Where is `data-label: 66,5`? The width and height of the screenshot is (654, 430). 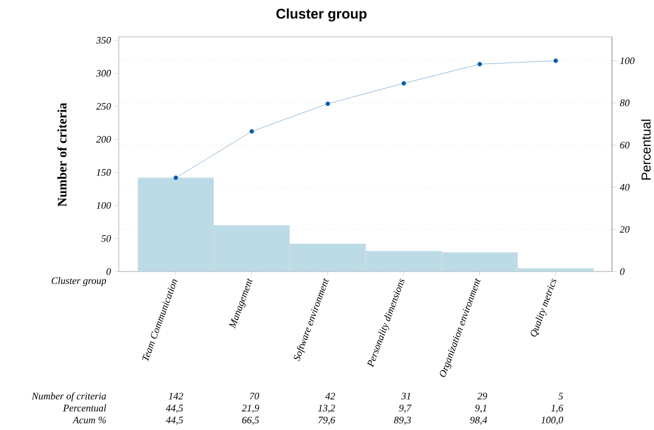
data-label: 66,5 is located at coordinates (250, 420).